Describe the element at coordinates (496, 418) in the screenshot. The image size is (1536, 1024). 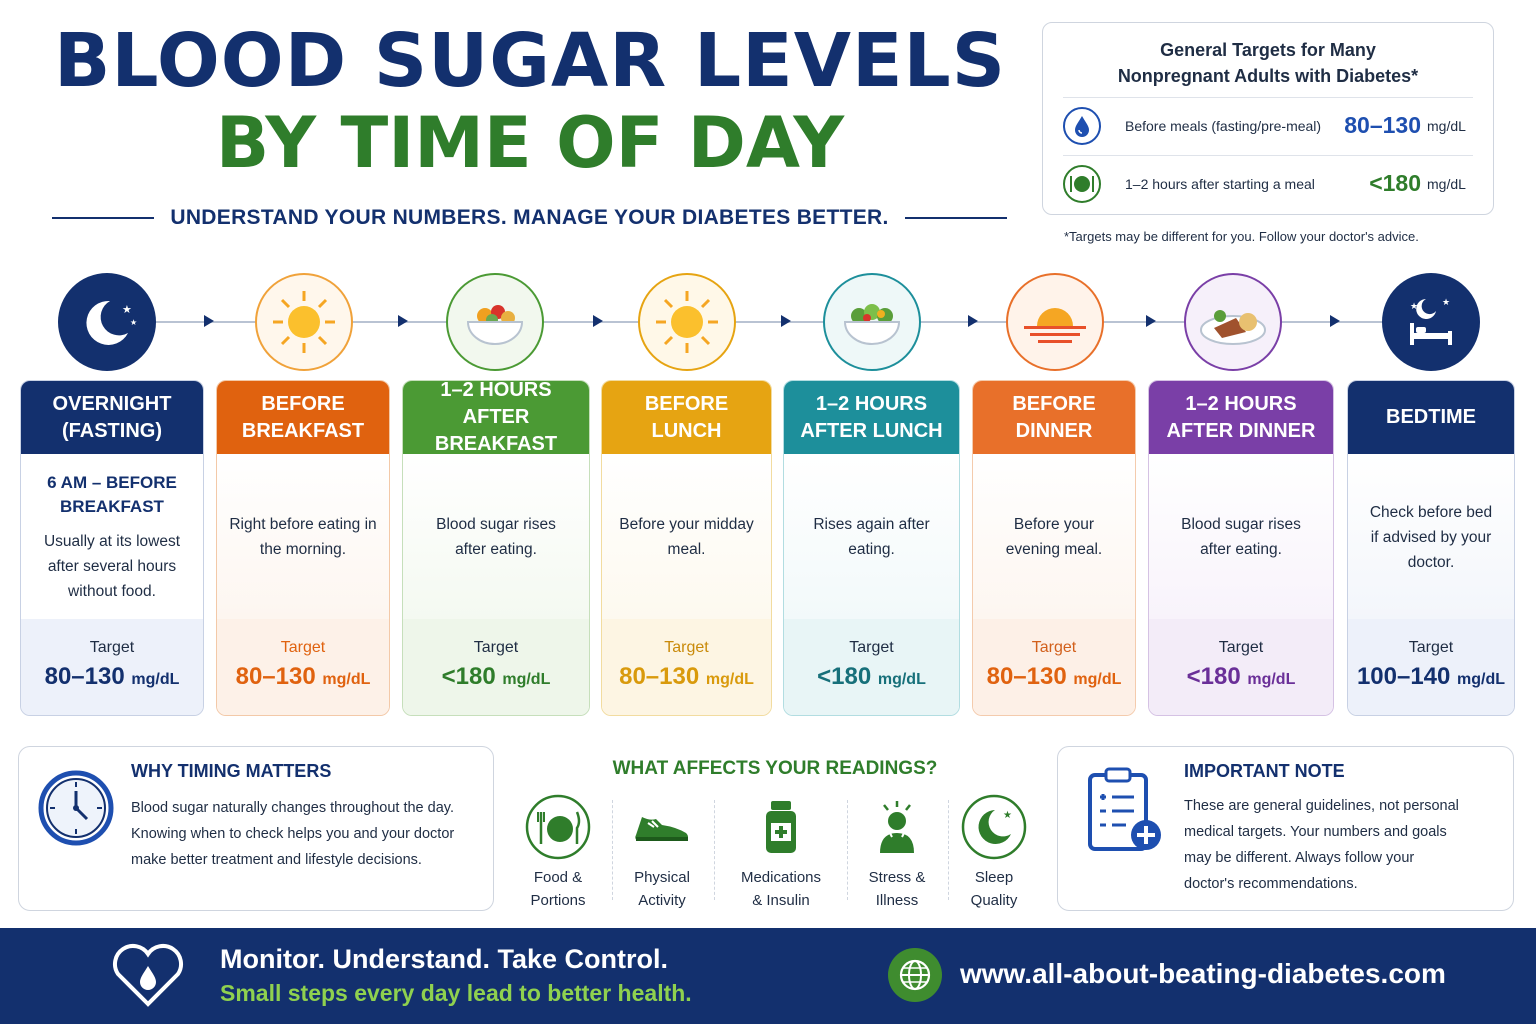
I see `card-heading: 1–2 HOURS AFTER BREAKFAST` at that location.